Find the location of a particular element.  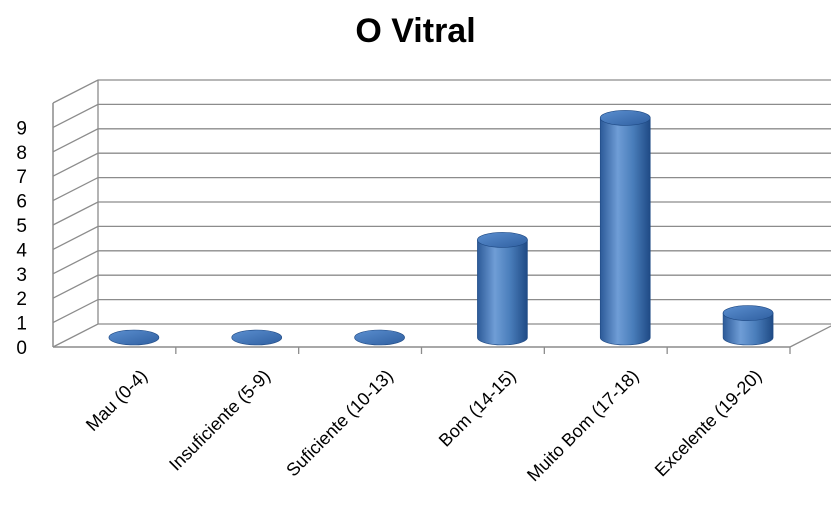

x-tick-label: Bom (14-15) is located at coordinates (477, 408).